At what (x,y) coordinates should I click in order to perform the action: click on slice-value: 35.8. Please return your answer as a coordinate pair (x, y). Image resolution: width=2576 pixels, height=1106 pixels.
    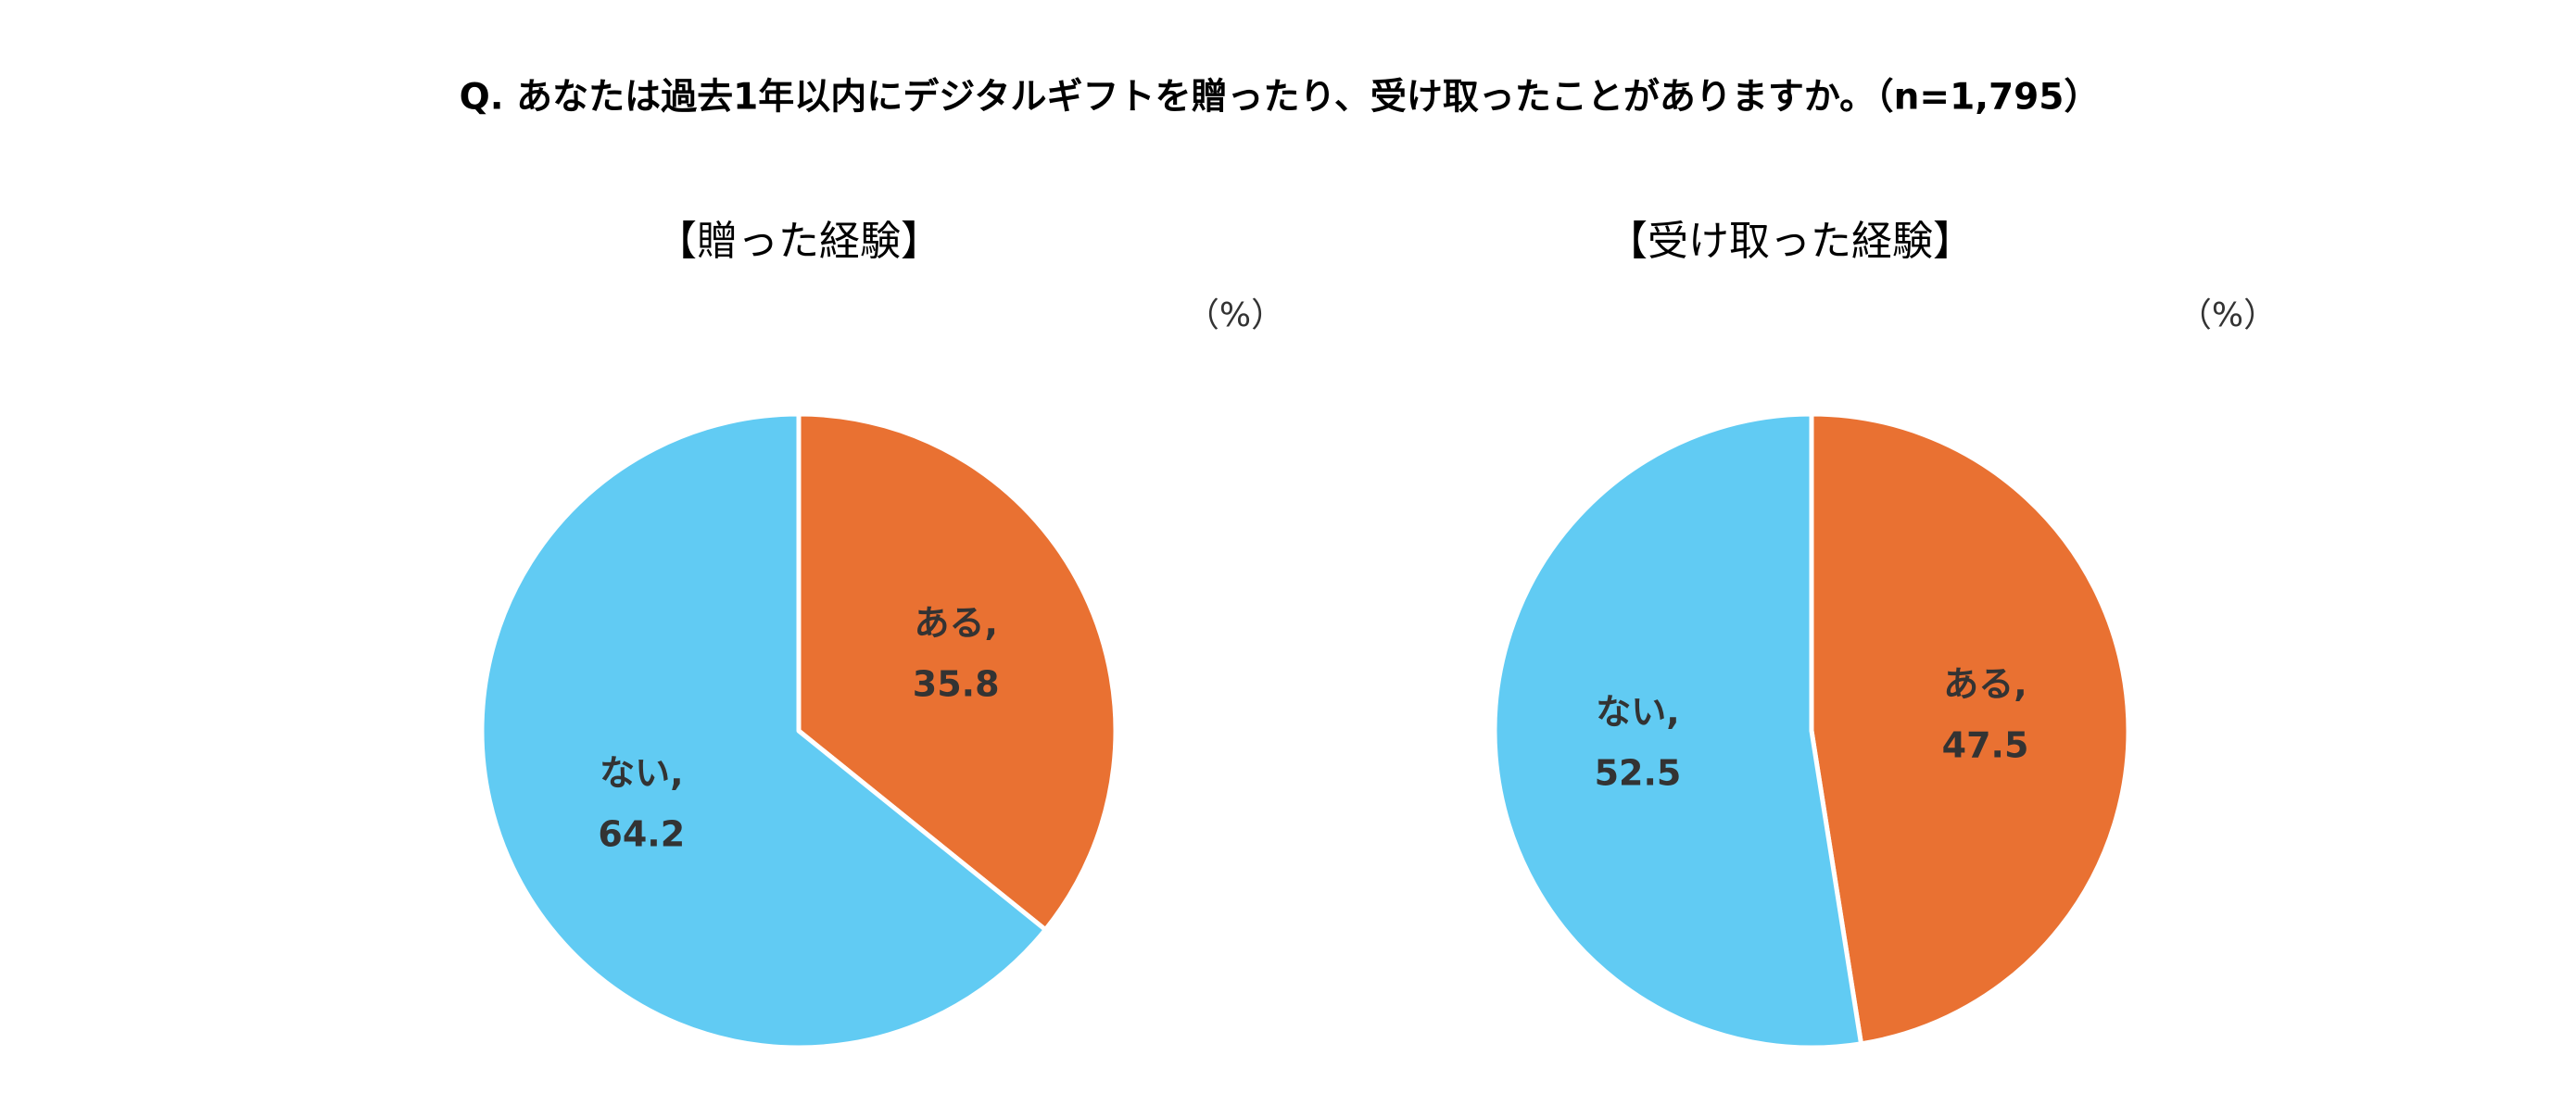
    Looking at the image, I should click on (956, 683).